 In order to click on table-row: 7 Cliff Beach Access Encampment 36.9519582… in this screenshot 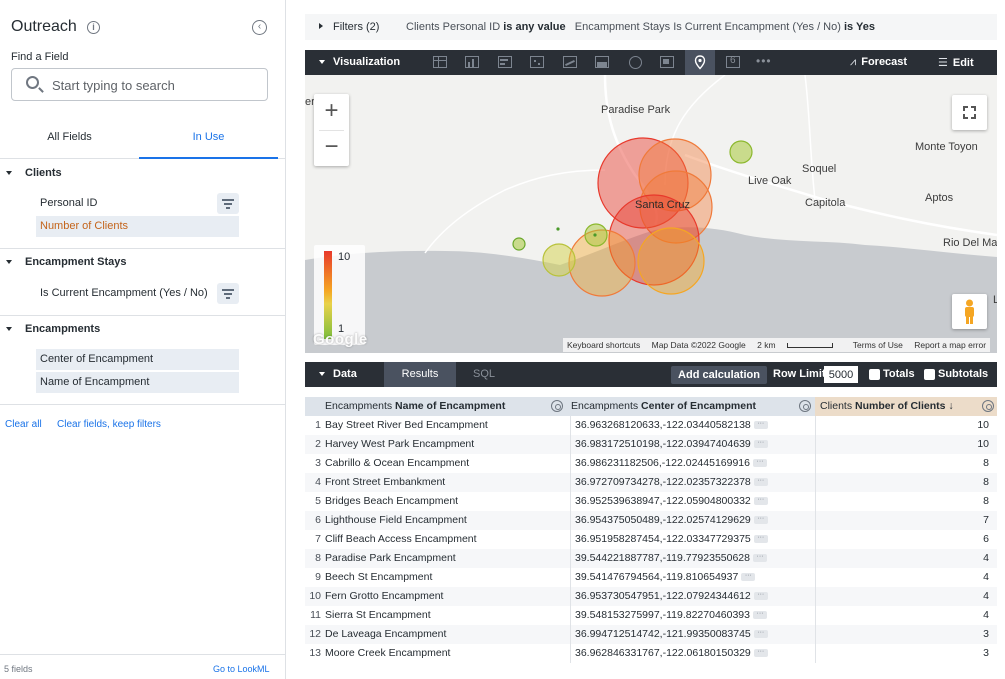, I will do `click(651, 539)`.